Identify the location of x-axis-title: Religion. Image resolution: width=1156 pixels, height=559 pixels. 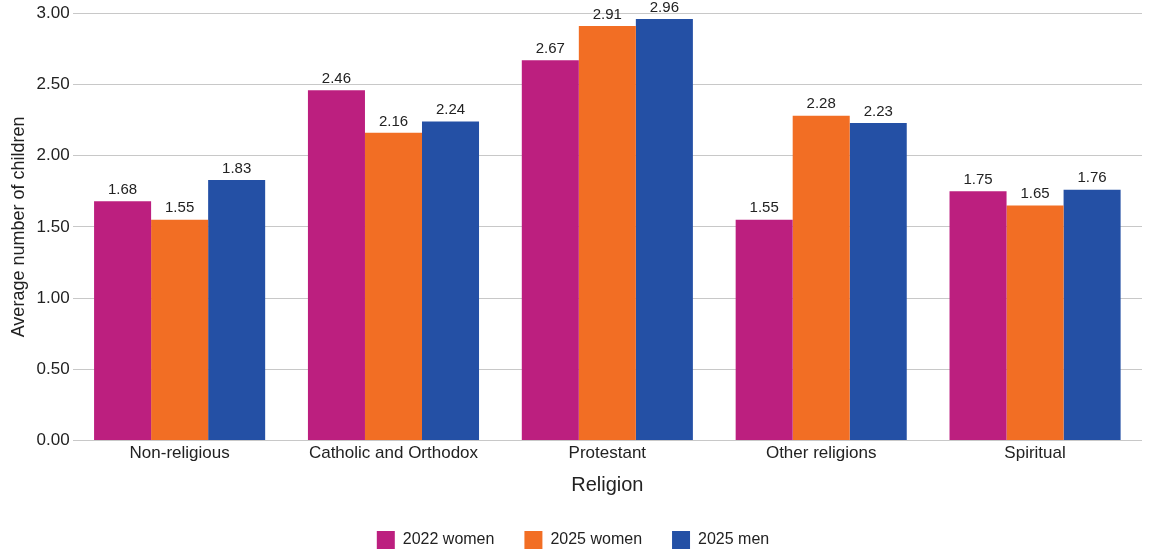
(607, 483).